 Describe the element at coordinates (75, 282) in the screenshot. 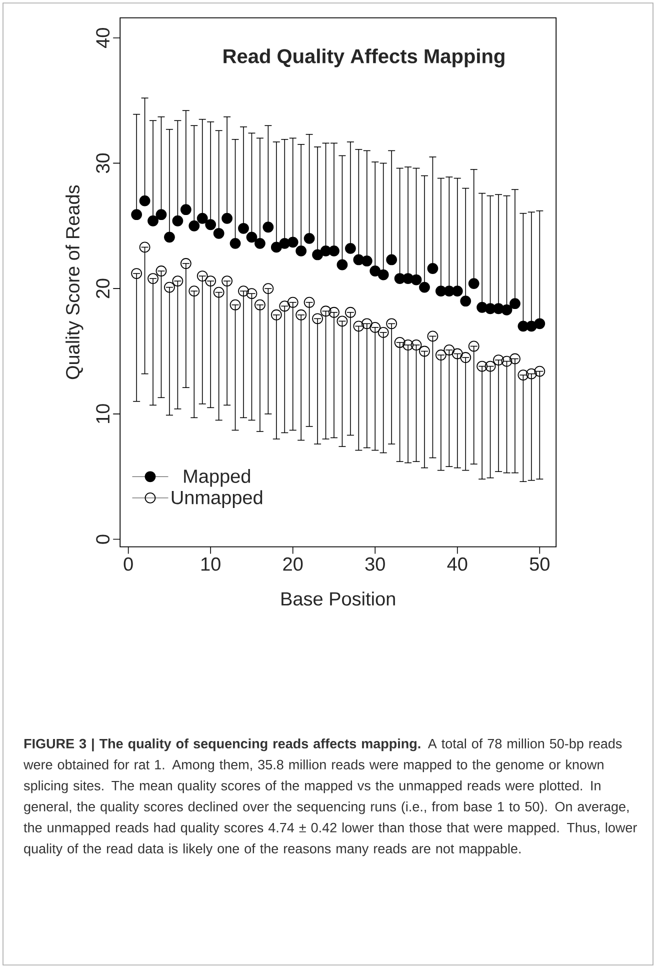

I see `y-axis-title: Quality Score of Reads` at that location.